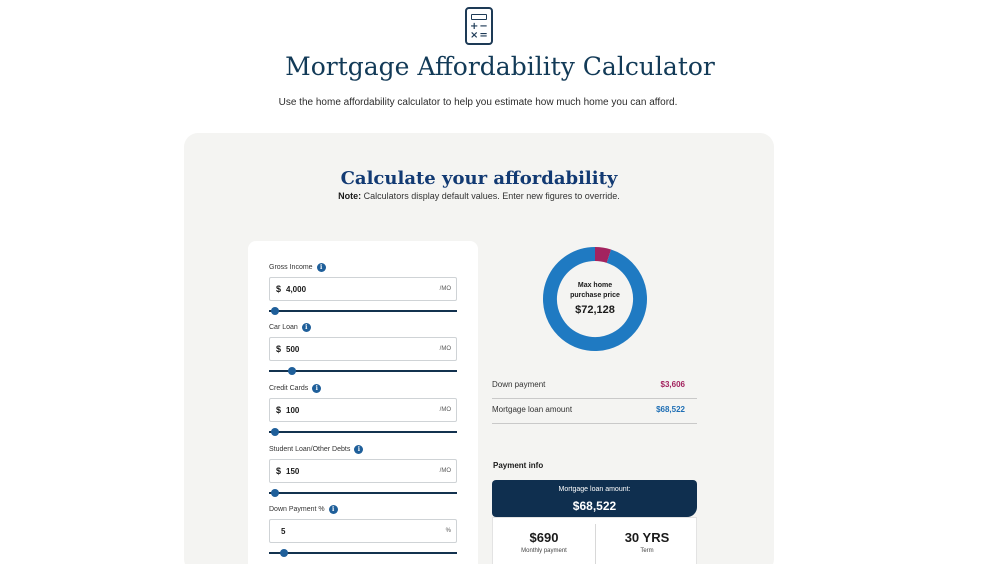 The image size is (1000, 564). I want to click on donut-center: Max home purchase price $72,128, so click(595, 299).